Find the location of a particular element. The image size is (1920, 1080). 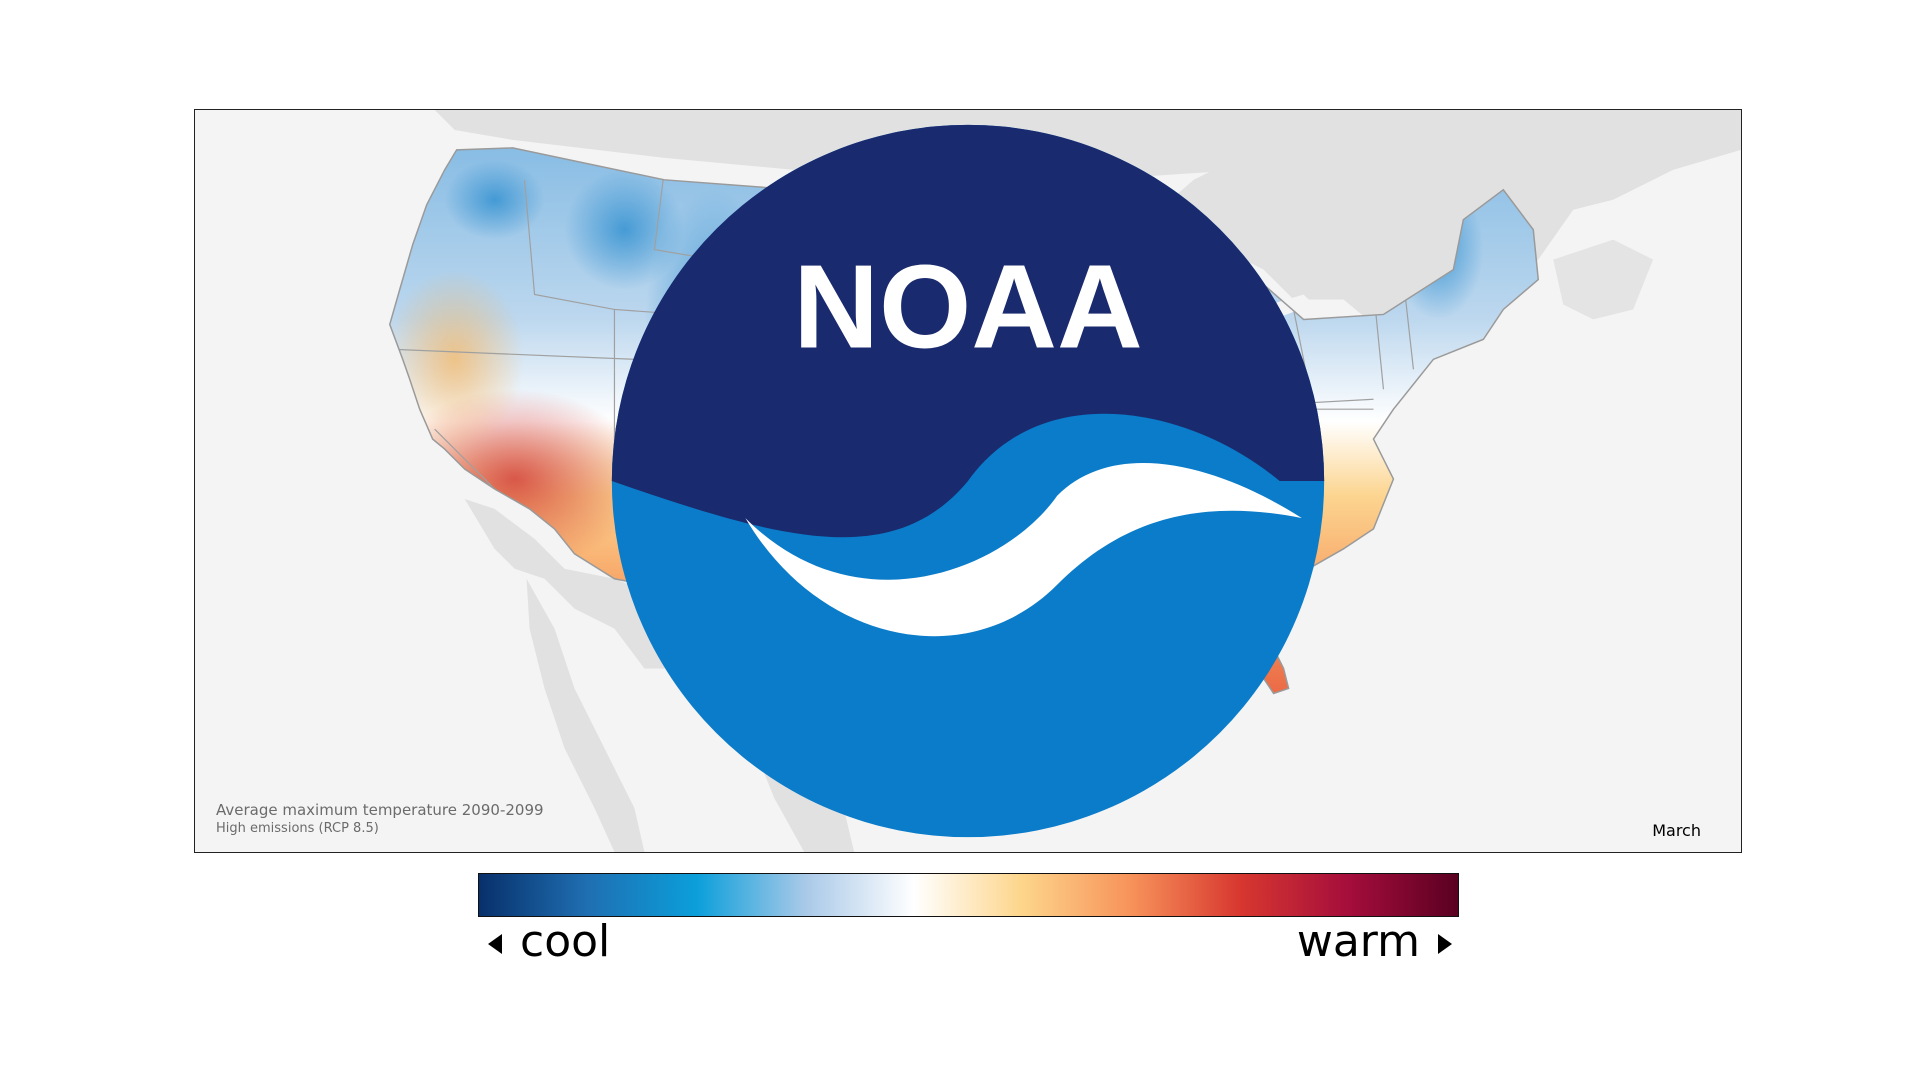

noaa-logo-text: NOAA is located at coordinates (968, 307).